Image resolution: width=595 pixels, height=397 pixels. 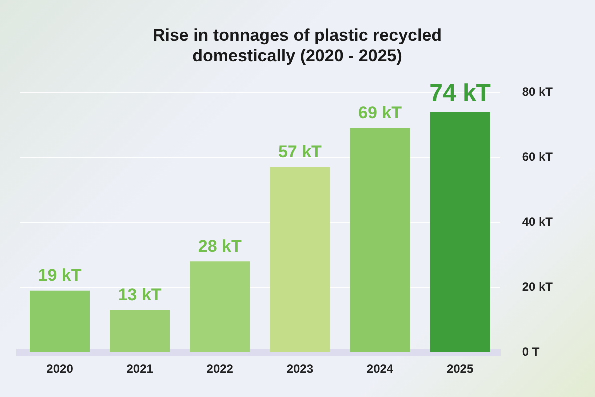 I want to click on y-tick-label: 0 T, so click(x=531, y=351).